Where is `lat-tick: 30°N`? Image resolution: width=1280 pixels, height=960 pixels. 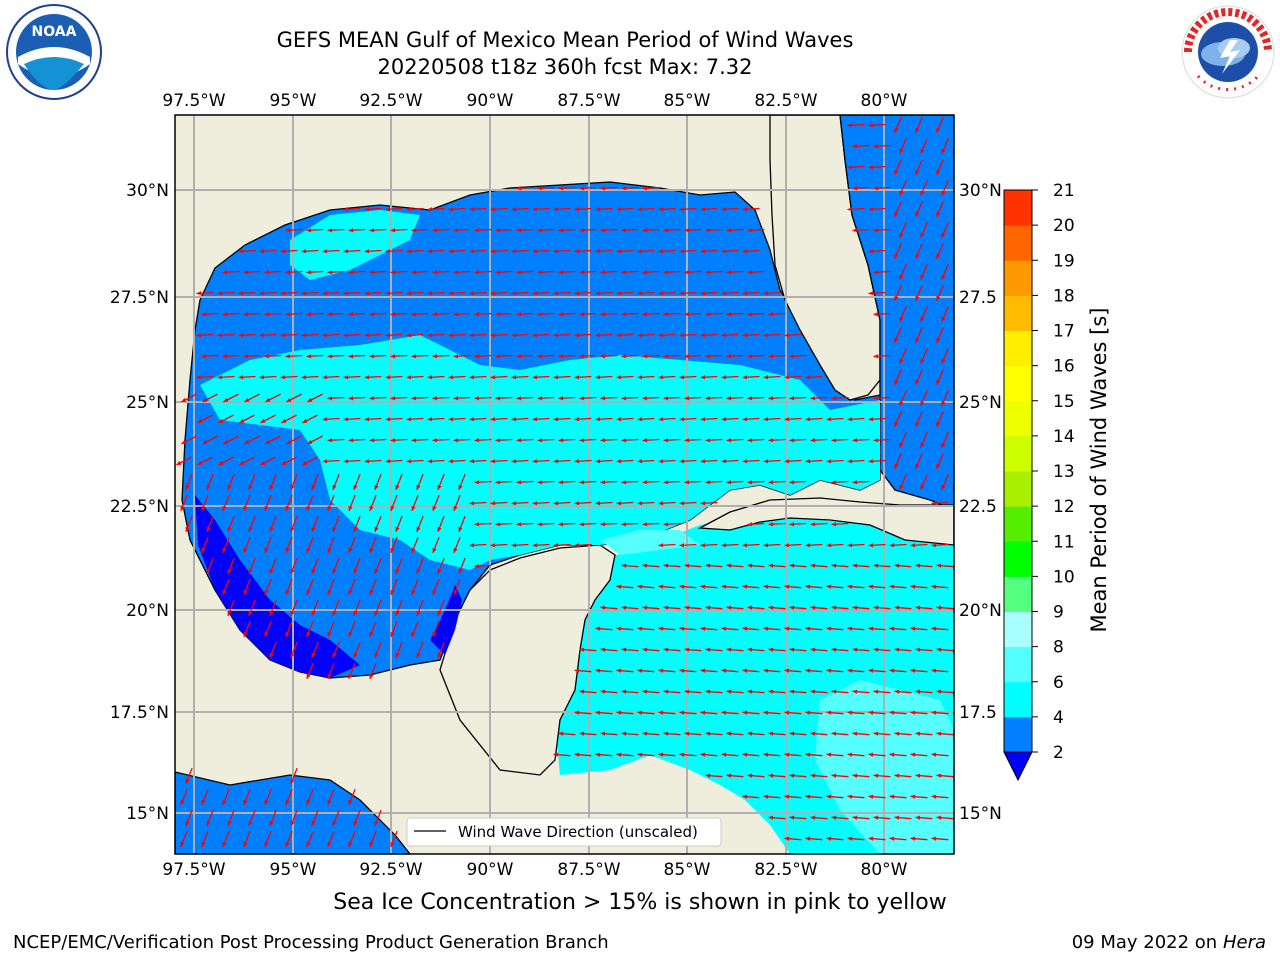 lat-tick: 30°N is located at coordinates (980, 191).